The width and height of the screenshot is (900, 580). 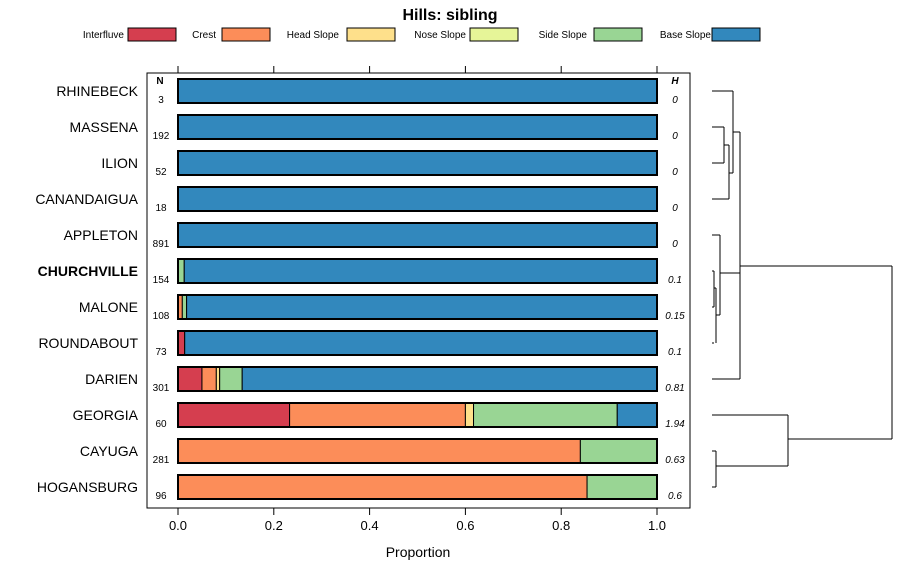 What do you see at coordinates (561, 525) in the screenshot?
I see `x-tick-label: 0.8` at bounding box center [561, 525].